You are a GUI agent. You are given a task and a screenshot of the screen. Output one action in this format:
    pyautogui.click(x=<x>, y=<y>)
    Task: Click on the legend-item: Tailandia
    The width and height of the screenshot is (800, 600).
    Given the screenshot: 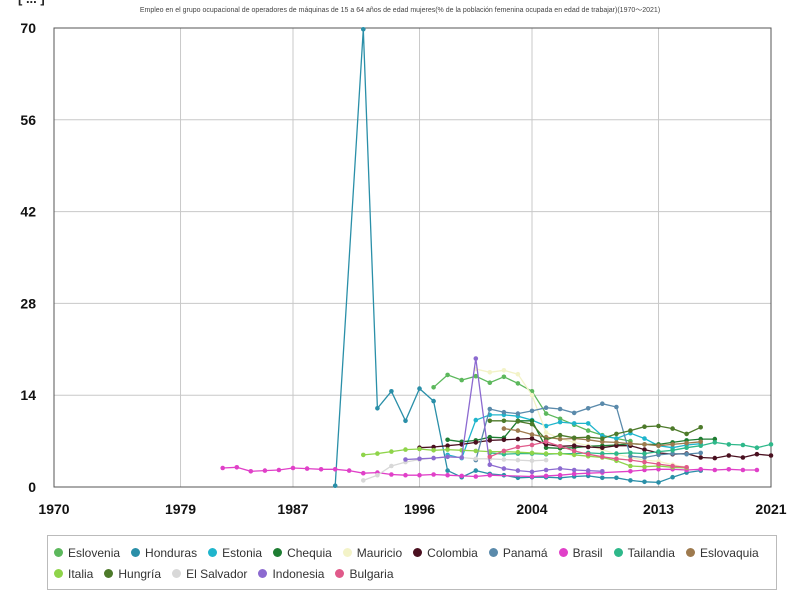 What is the action you would take?
    pyautogui.click(x=644, y=552)
    